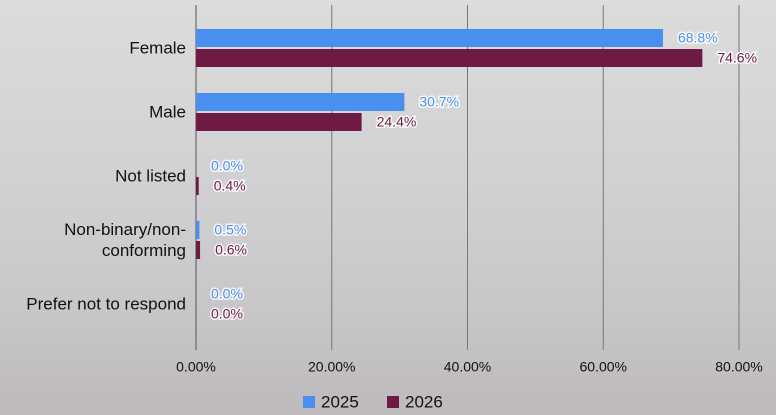 The image size is (776, 415). Describe the element at coordinates (698, 38) in the screenshot. I see `value-label: 68.8%` at that location.